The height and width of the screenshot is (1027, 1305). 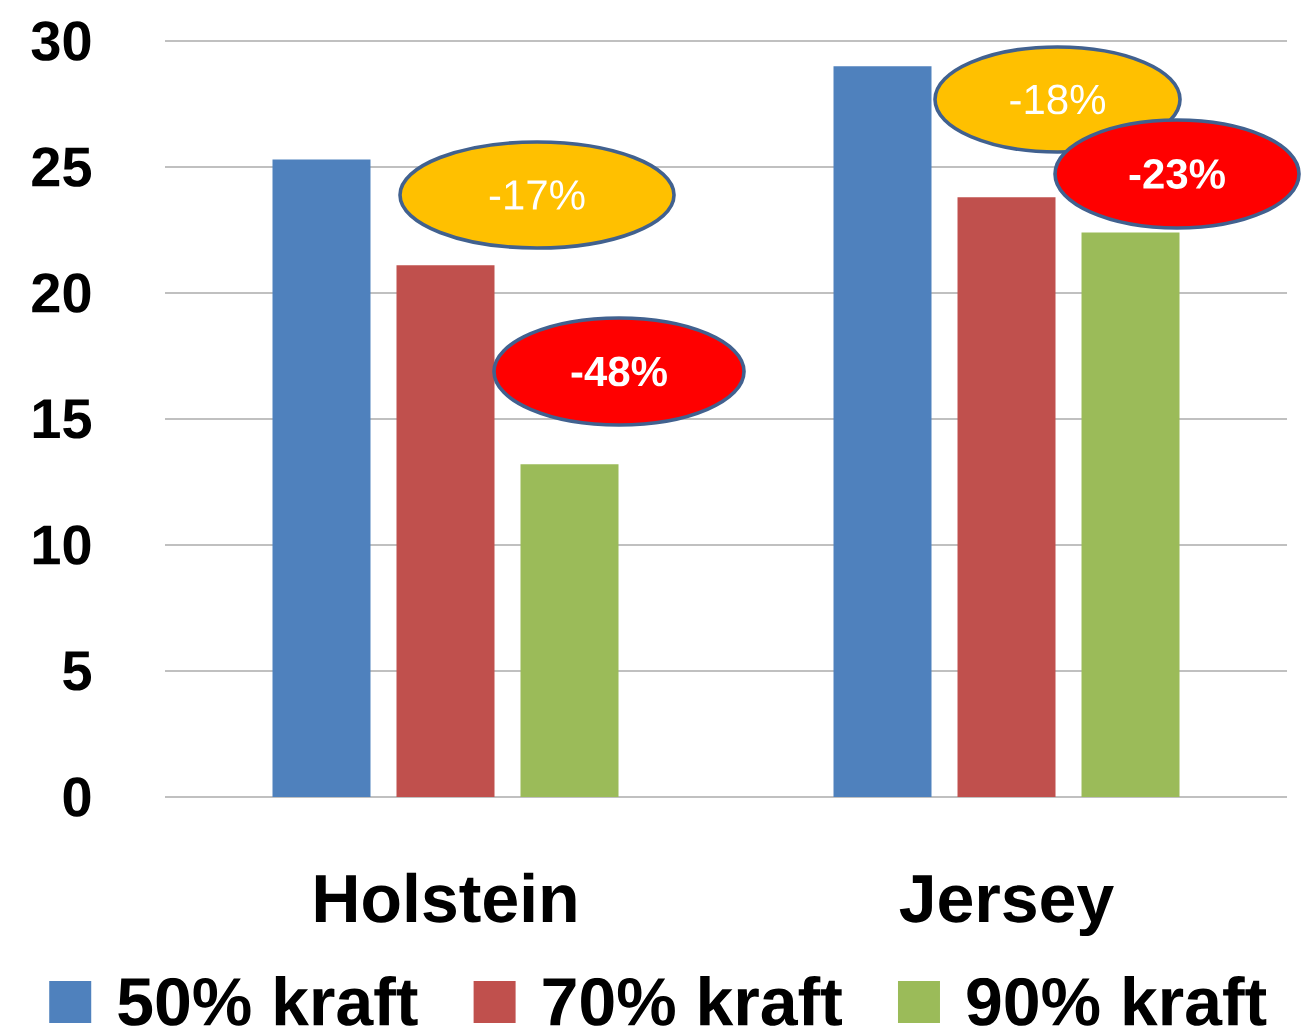 I want to click on x-tick-label: Jersey, so click(x=1006, y=906).